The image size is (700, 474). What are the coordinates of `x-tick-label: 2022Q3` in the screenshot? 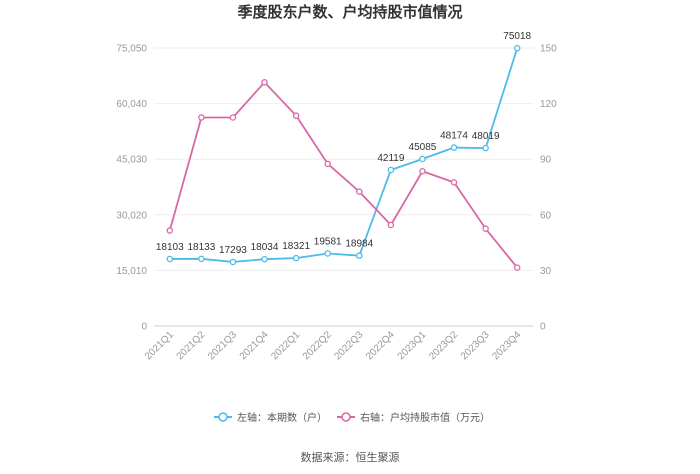 It's located at (348, 345).